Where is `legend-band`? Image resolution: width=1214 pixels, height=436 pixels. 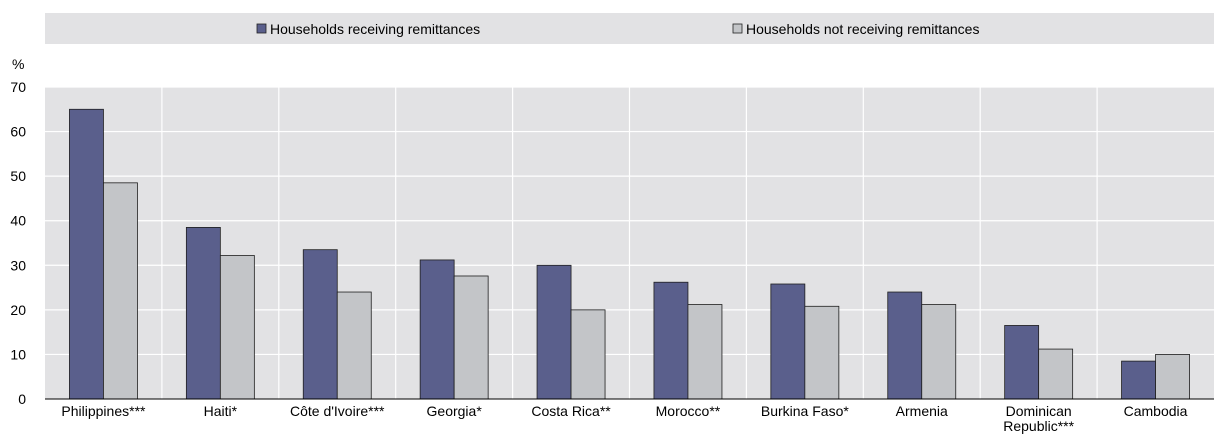
legend-band is located at coordinates (629, 28).